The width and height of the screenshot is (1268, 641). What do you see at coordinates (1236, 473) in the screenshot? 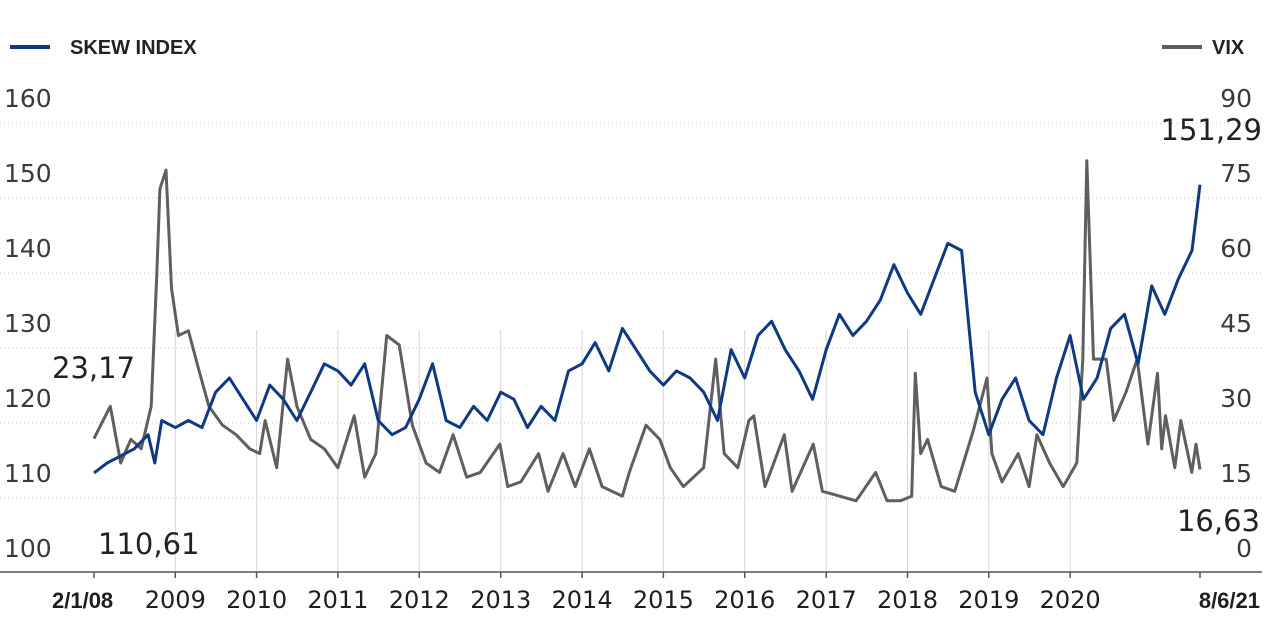
I see `y-right-tick-15: 15` at bounding box center [1236, 473].